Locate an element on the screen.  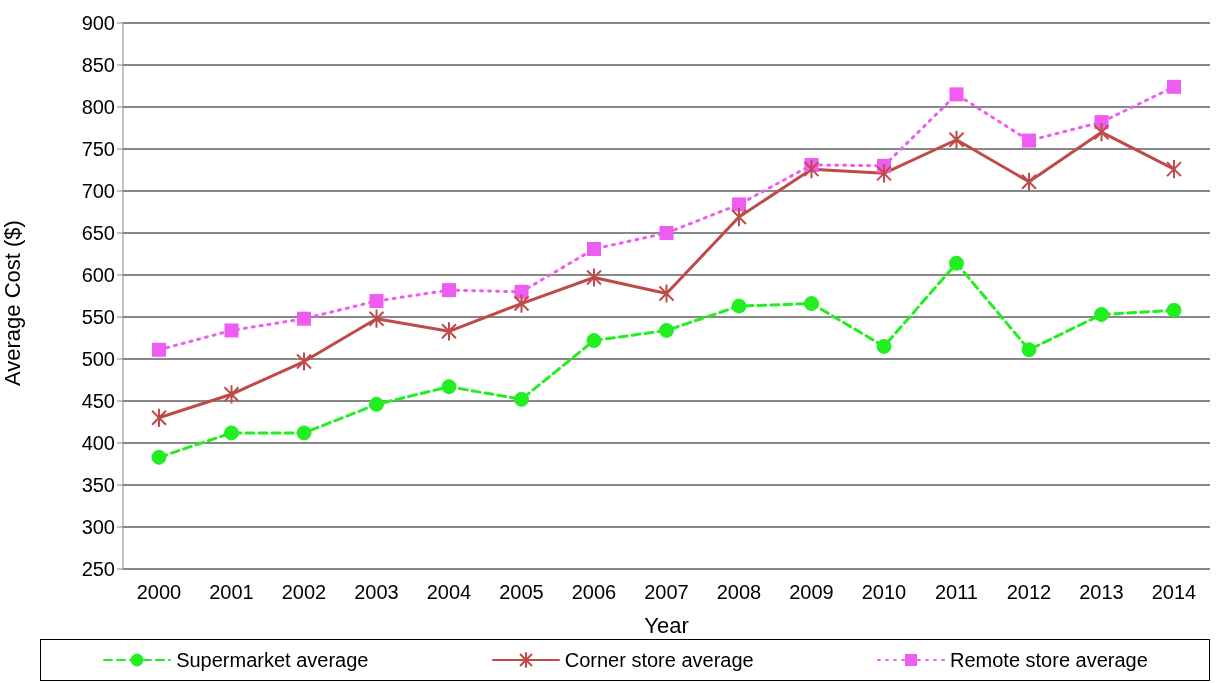
y-tick-label: 550 is located at coordinates (98, 317).